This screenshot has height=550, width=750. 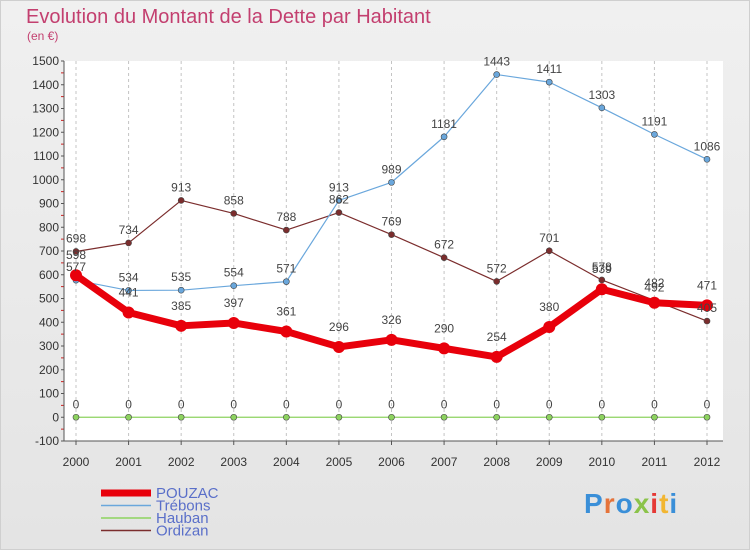 I want to click on data-label-ordizan: 492, so click(x=654, y=287).